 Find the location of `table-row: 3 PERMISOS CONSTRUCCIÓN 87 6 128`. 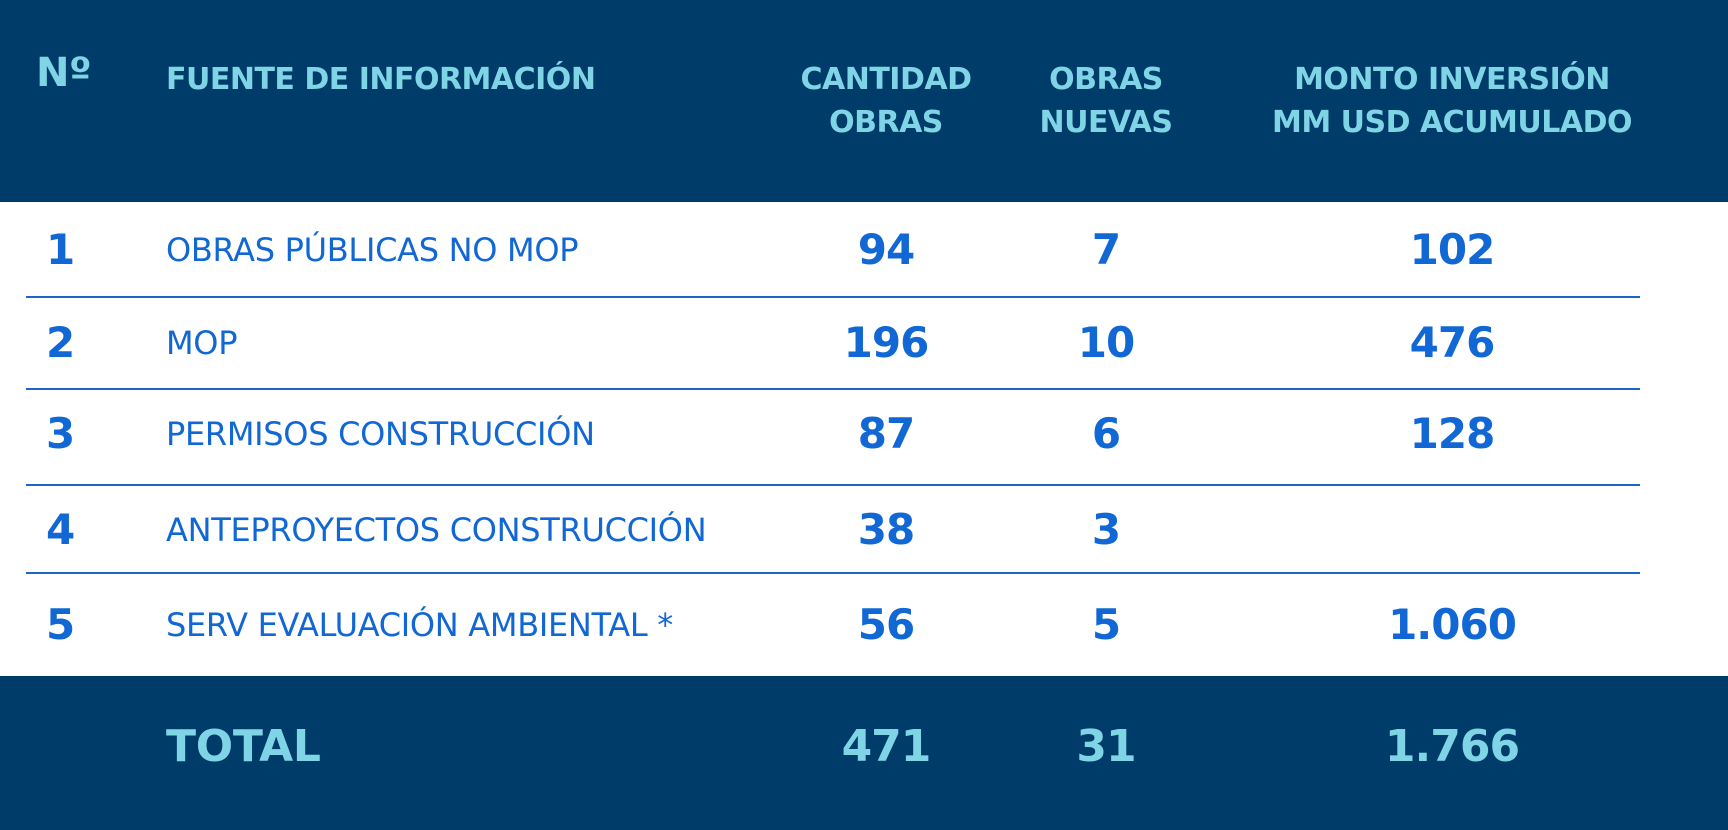

table-row: 3 PERMISOS CONSTRUCCIÓN 87 6 128 is located at coordinates (864, 434).